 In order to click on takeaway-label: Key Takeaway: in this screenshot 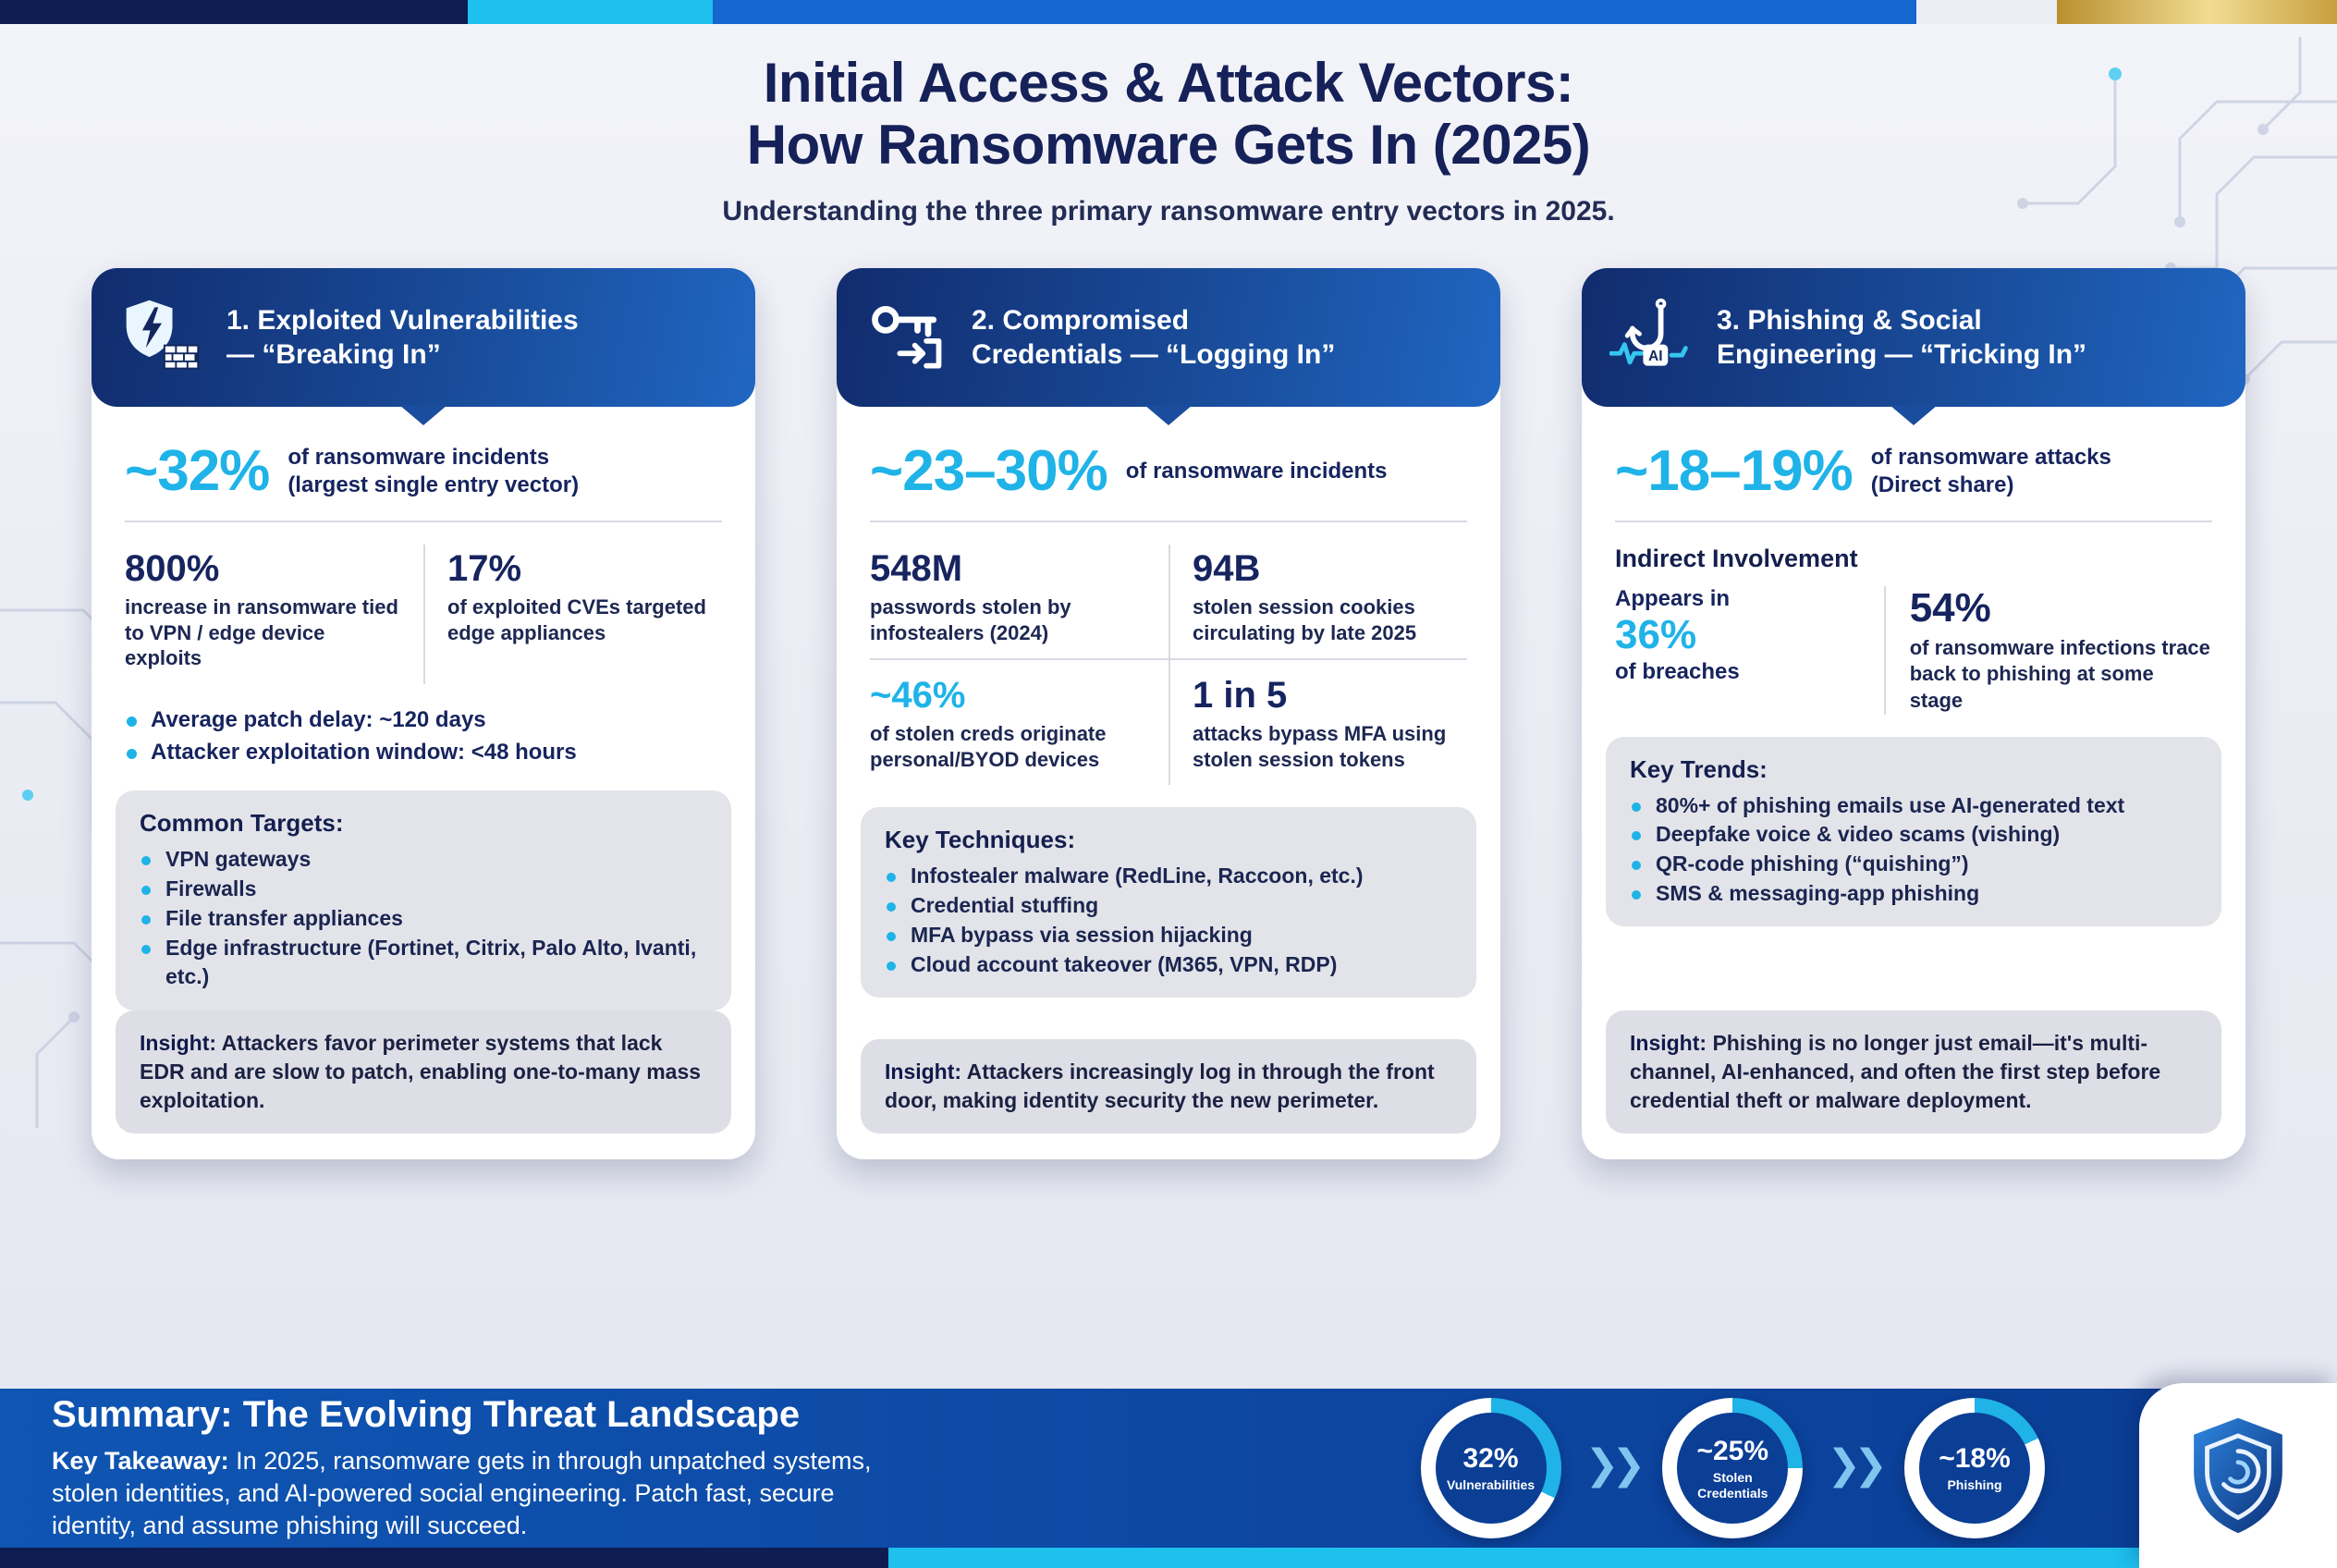, I will do `click(140, 1461)`.